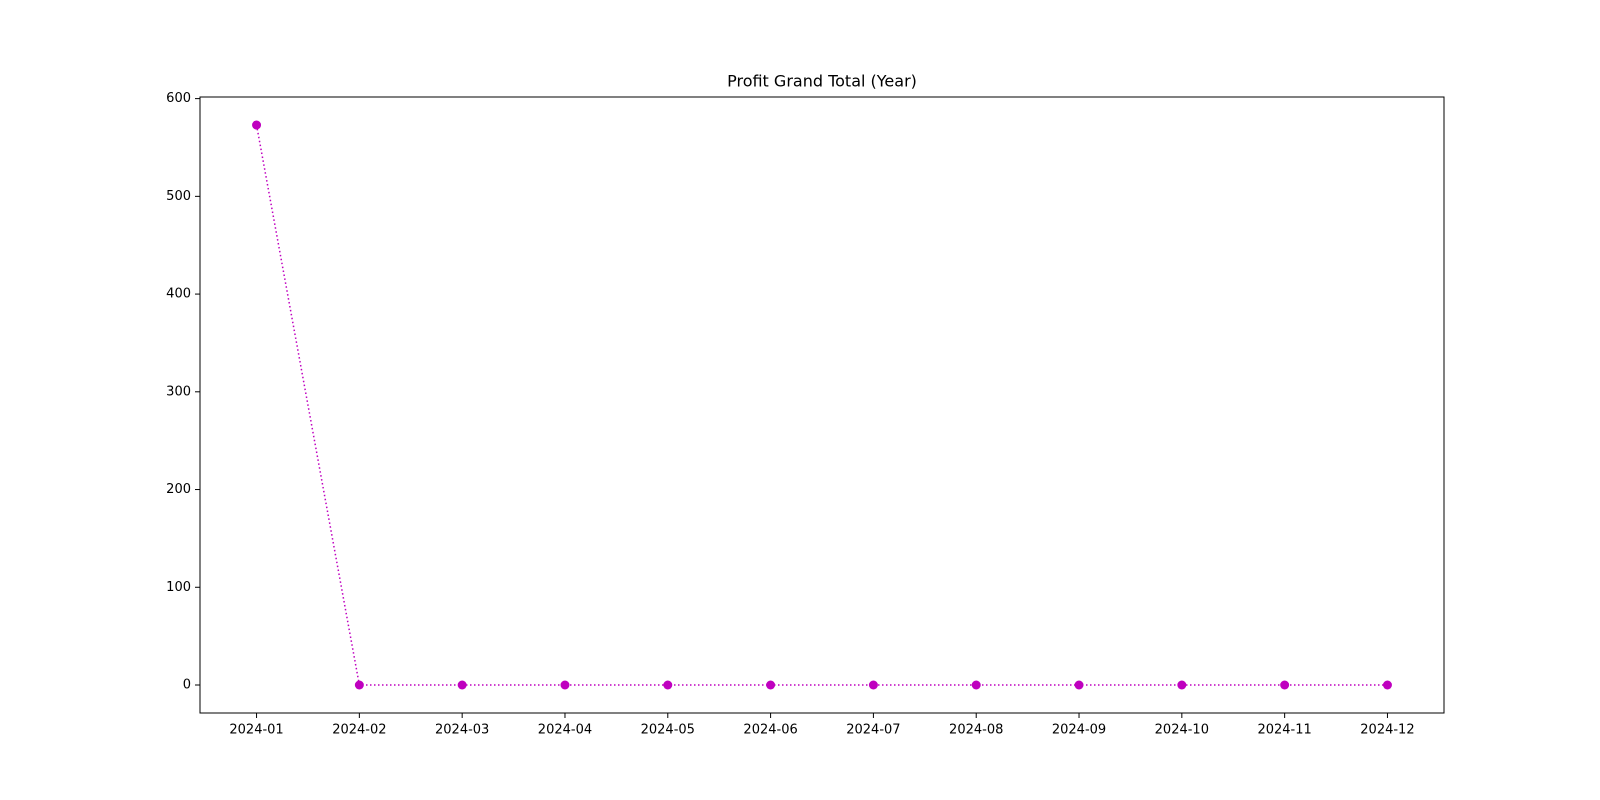  What do you see at coordinates (1182, 730) in the screenshot?
I see `x-tick-label: 2024-10` at bounding box center [1182, 730].